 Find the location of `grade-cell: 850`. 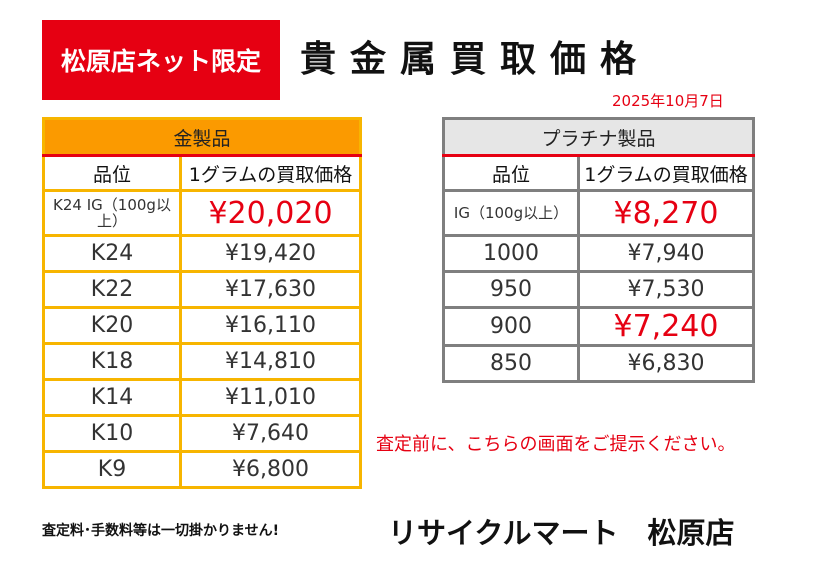

grade-cell: 850 is located at coordinates (511, 363).